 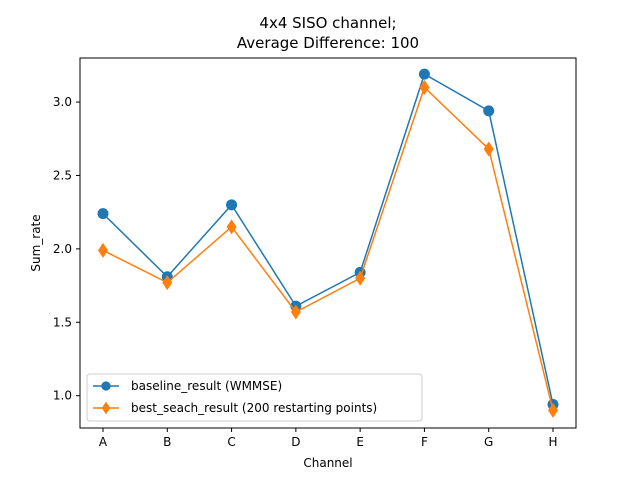 What do you see at coordinates (327, 463) in the screenshot?
I see `x-axis-label: Channel` at bounding box center [327, 463].